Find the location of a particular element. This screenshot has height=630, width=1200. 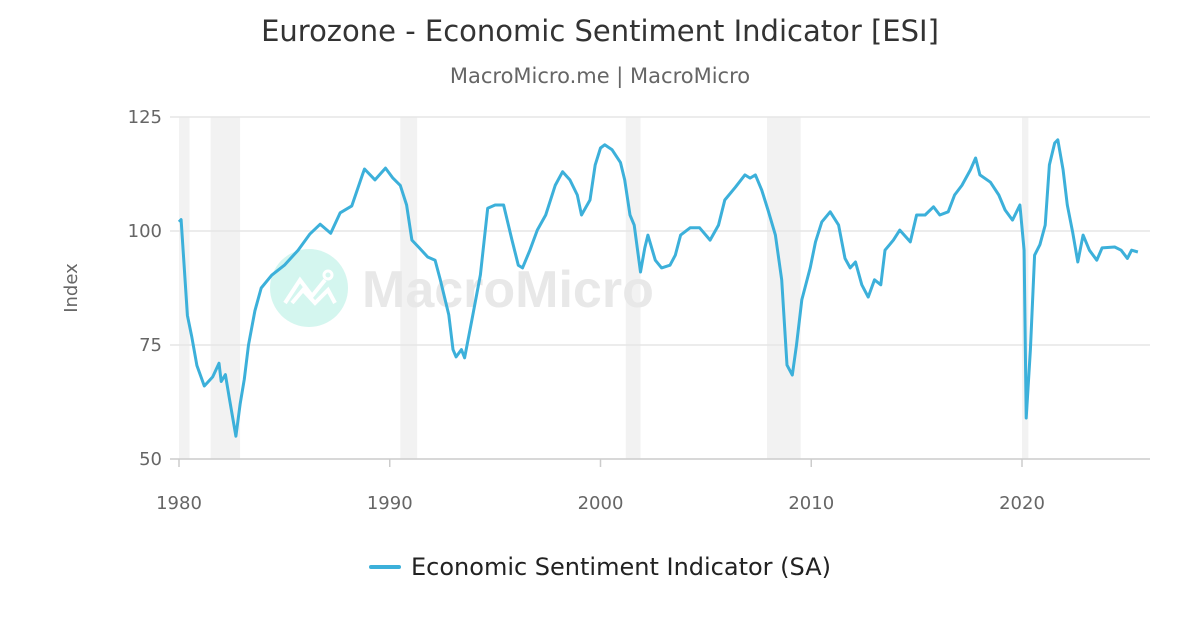

legend: Economic Sentiment Indicator (SA) is located at coordinates (600, 567).